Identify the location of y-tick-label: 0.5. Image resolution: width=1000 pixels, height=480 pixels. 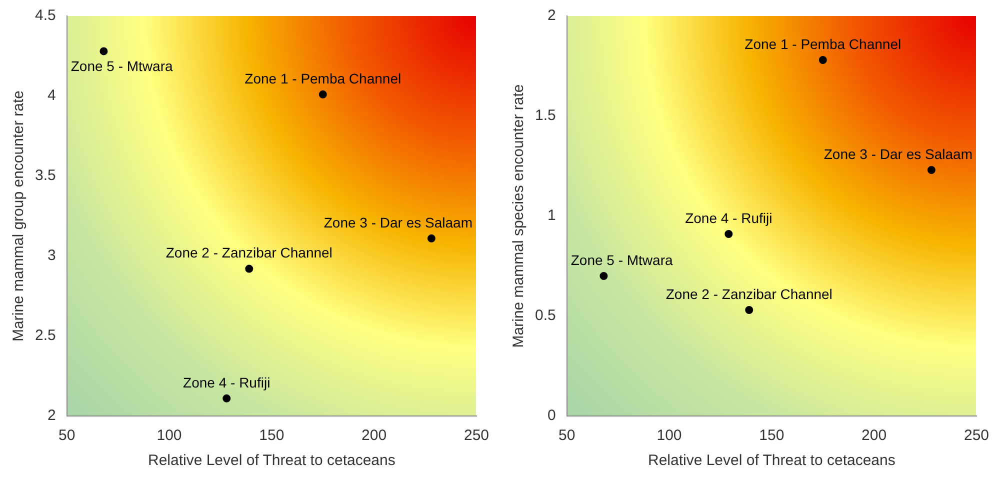
(545, 315).